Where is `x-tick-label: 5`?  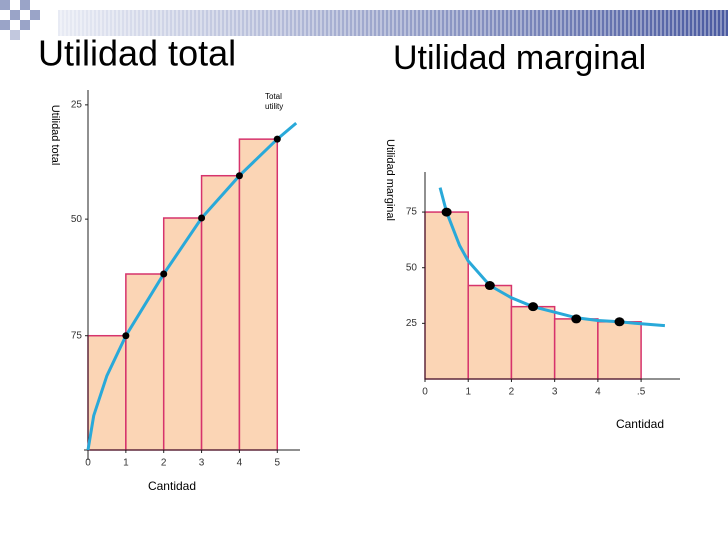 x-tick-label: 5 is located at coordinates (278, 463).